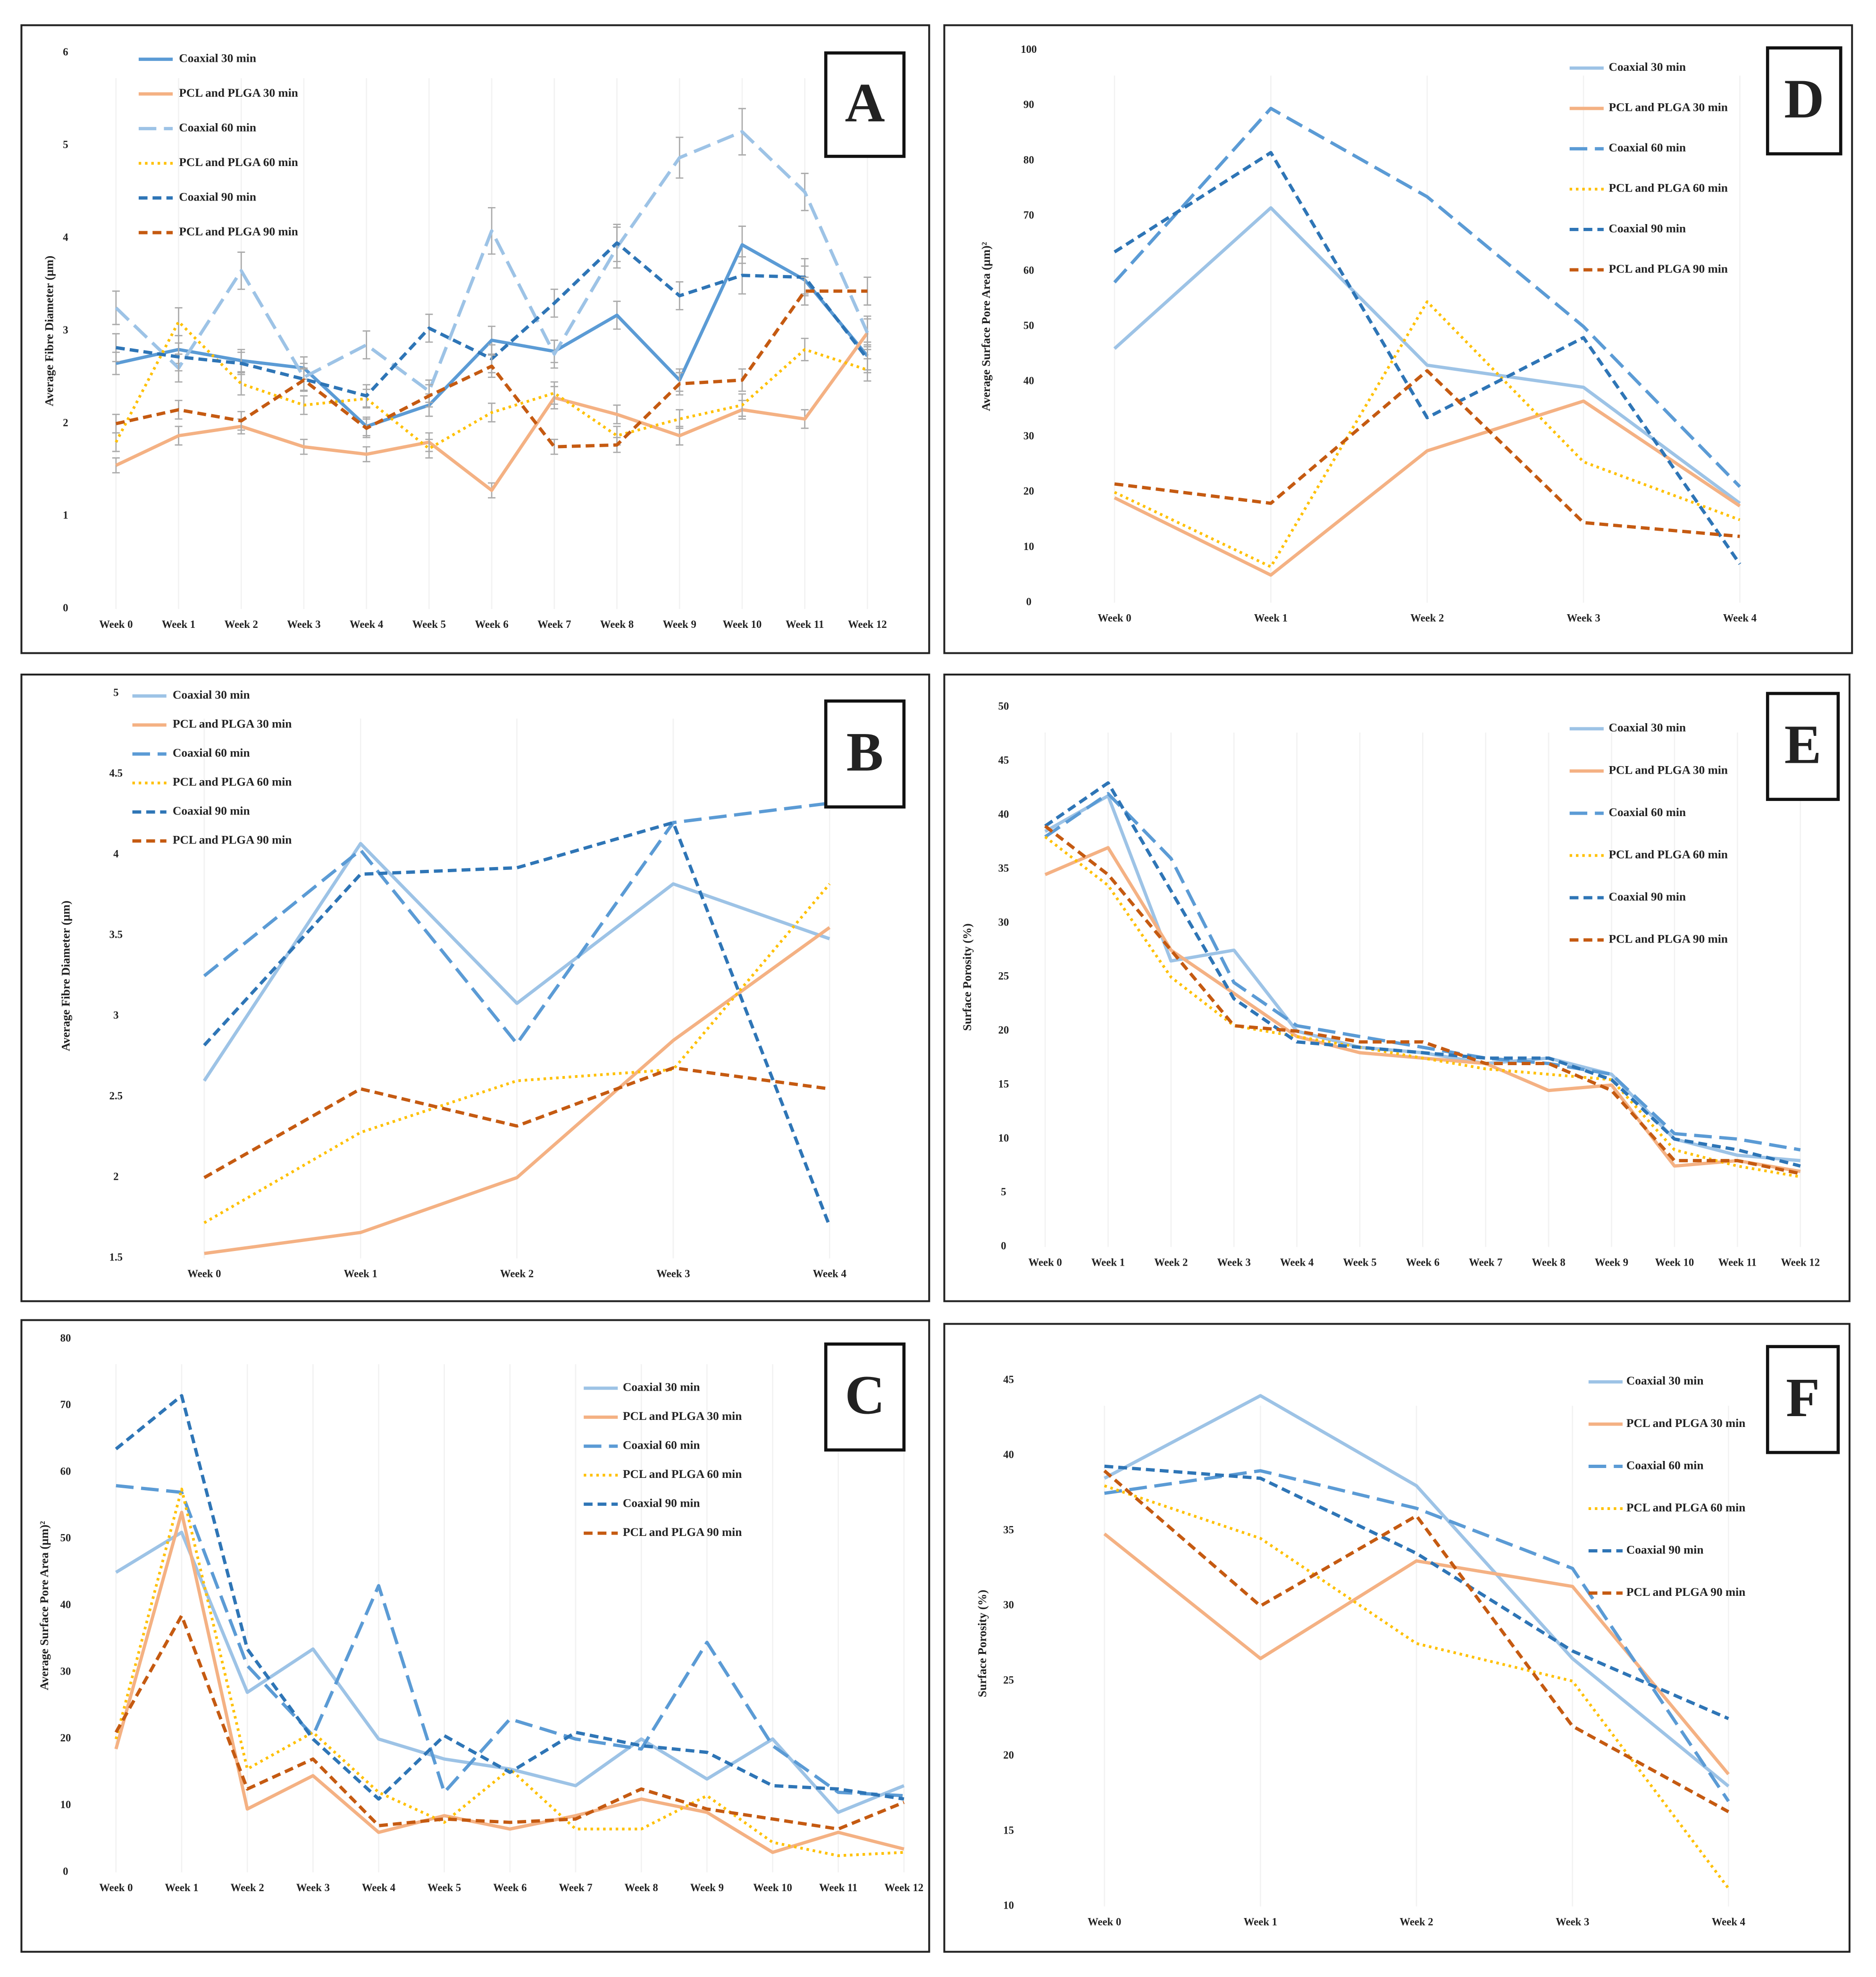 This screenshot has width=1876, height=1977. What do you see at coordinates (967, 977) in the screenshot?
I see `y-axis-title: Surface Porosity (%)` at bounding box center [967, 977].